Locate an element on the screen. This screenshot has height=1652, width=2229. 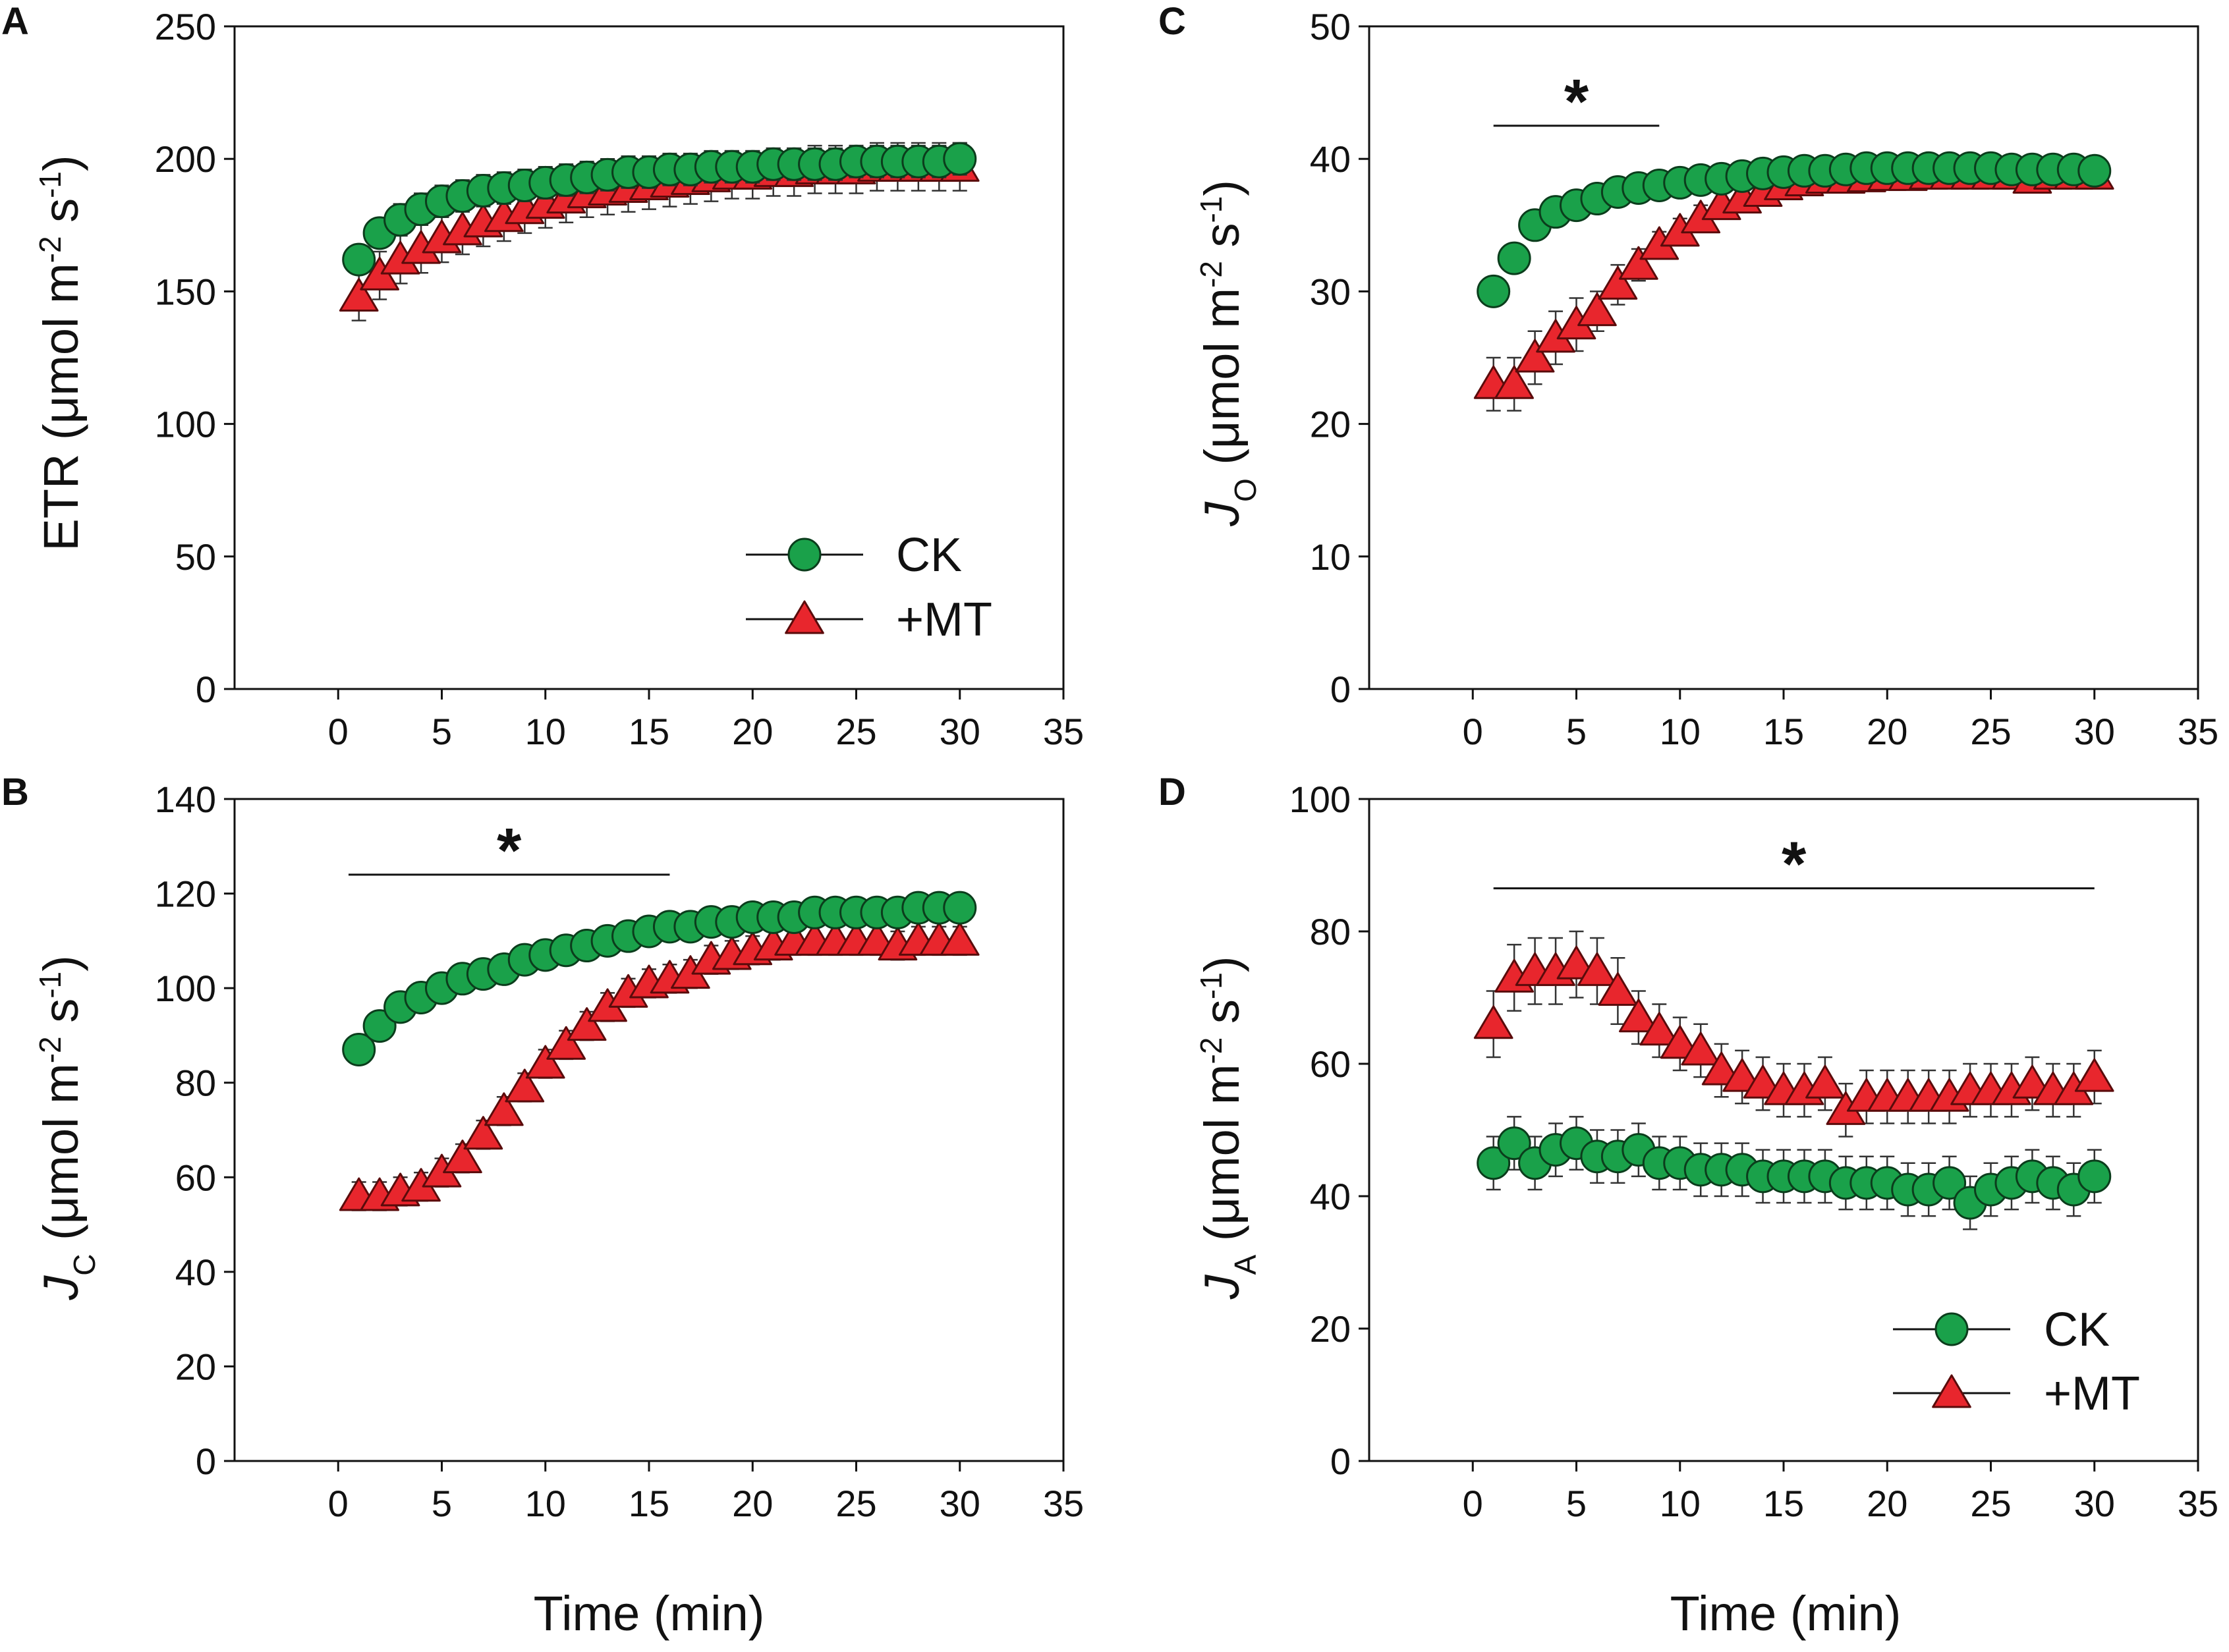
panel-c-significance-star: * is located at coordinates (1577, 102).